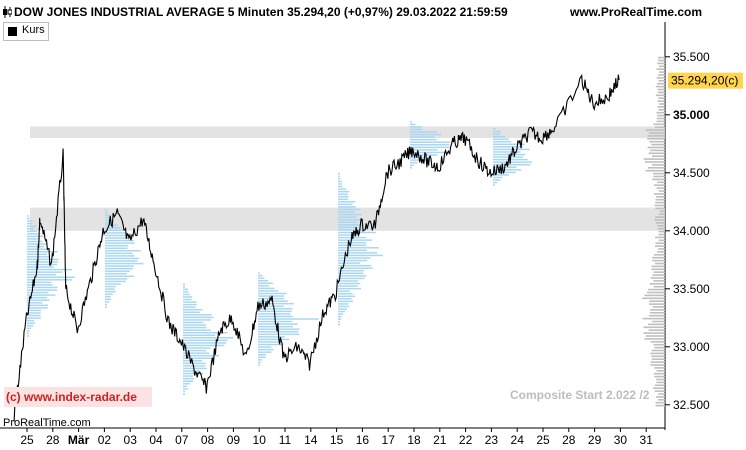 The width and height of the screenshot is (746, 450). Describe the element at coordinates (131, 440) in the screenshot. I see `x-tick-label: 03` at that location.